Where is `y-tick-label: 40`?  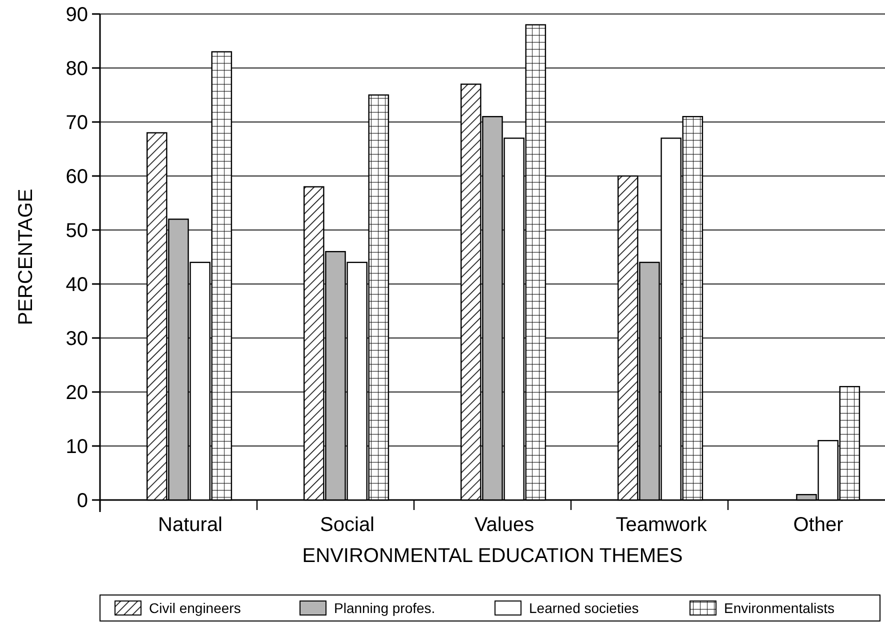 y-tick-label: 40 is located at coordinates (77, 285).